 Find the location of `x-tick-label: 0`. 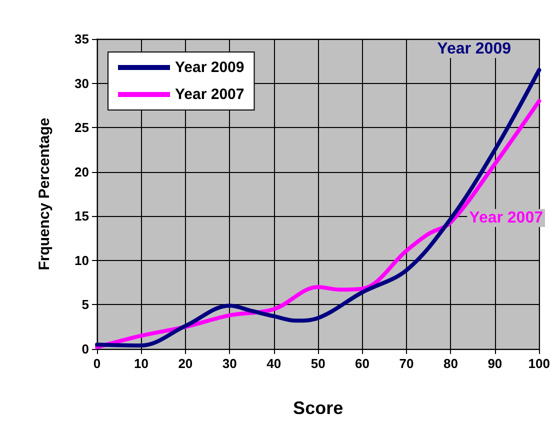

x-tick-label: 0 is located at coordinates (97, 363).